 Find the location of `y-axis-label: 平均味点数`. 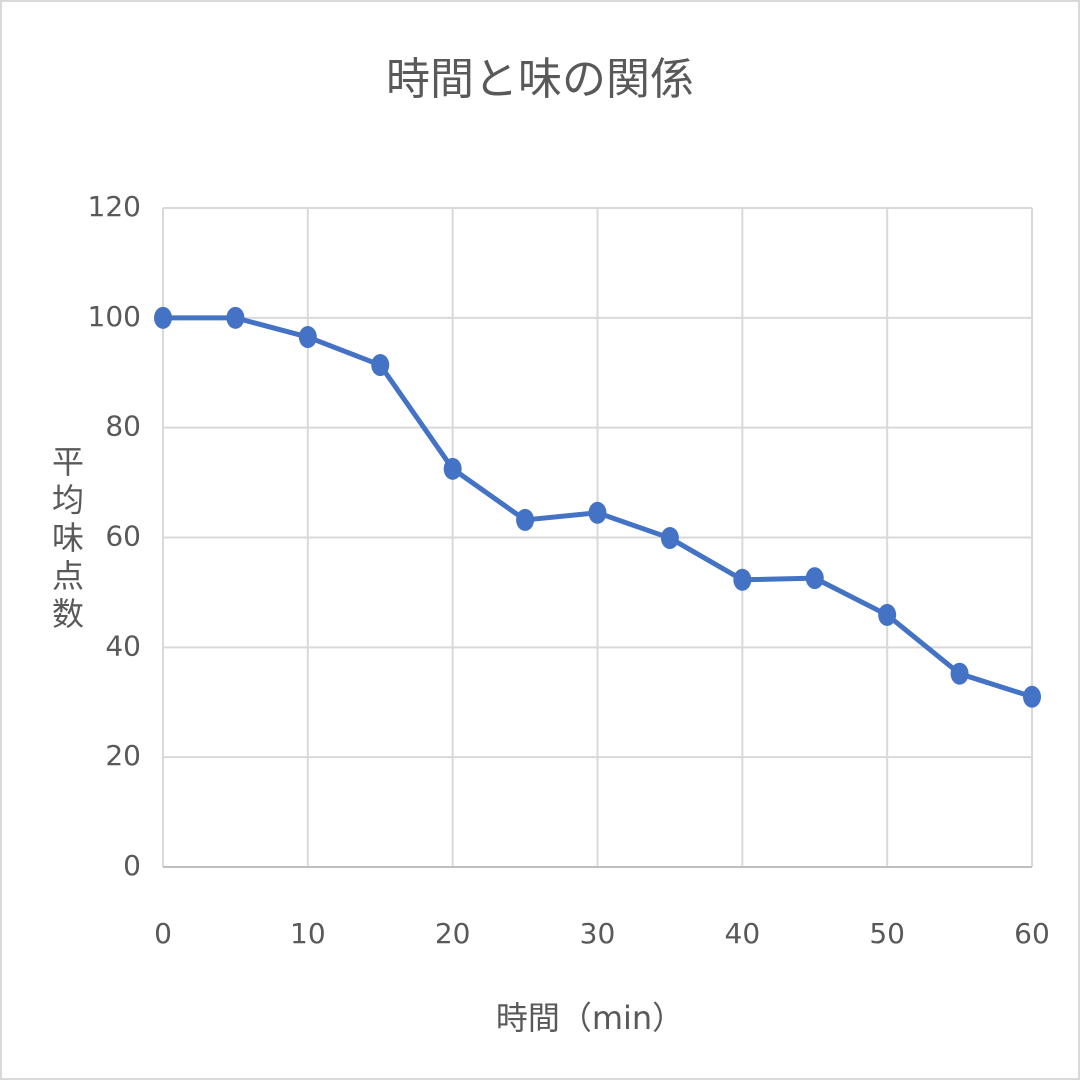

y-axis-label: 平均味点数 is located at coordinates (66, 540).